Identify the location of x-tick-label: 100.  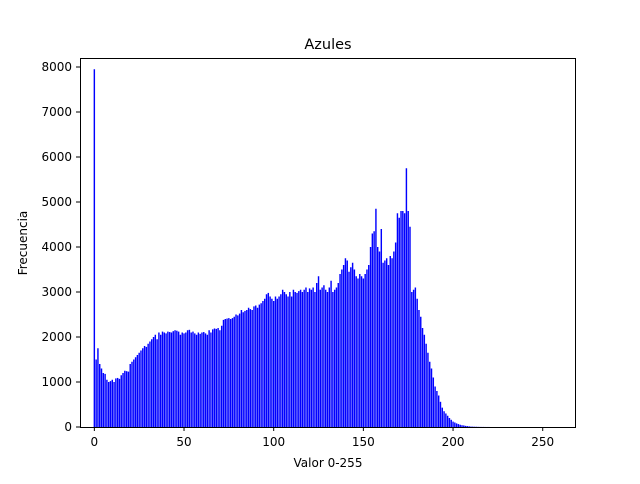
(273, 442).